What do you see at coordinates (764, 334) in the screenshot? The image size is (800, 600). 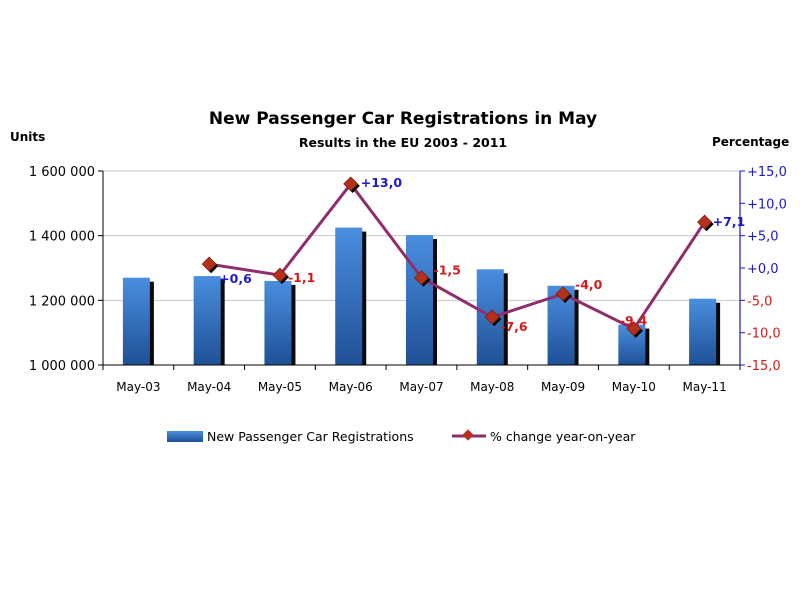 I see `right-tick-label: -10,0` at bounding box center [764, 334].